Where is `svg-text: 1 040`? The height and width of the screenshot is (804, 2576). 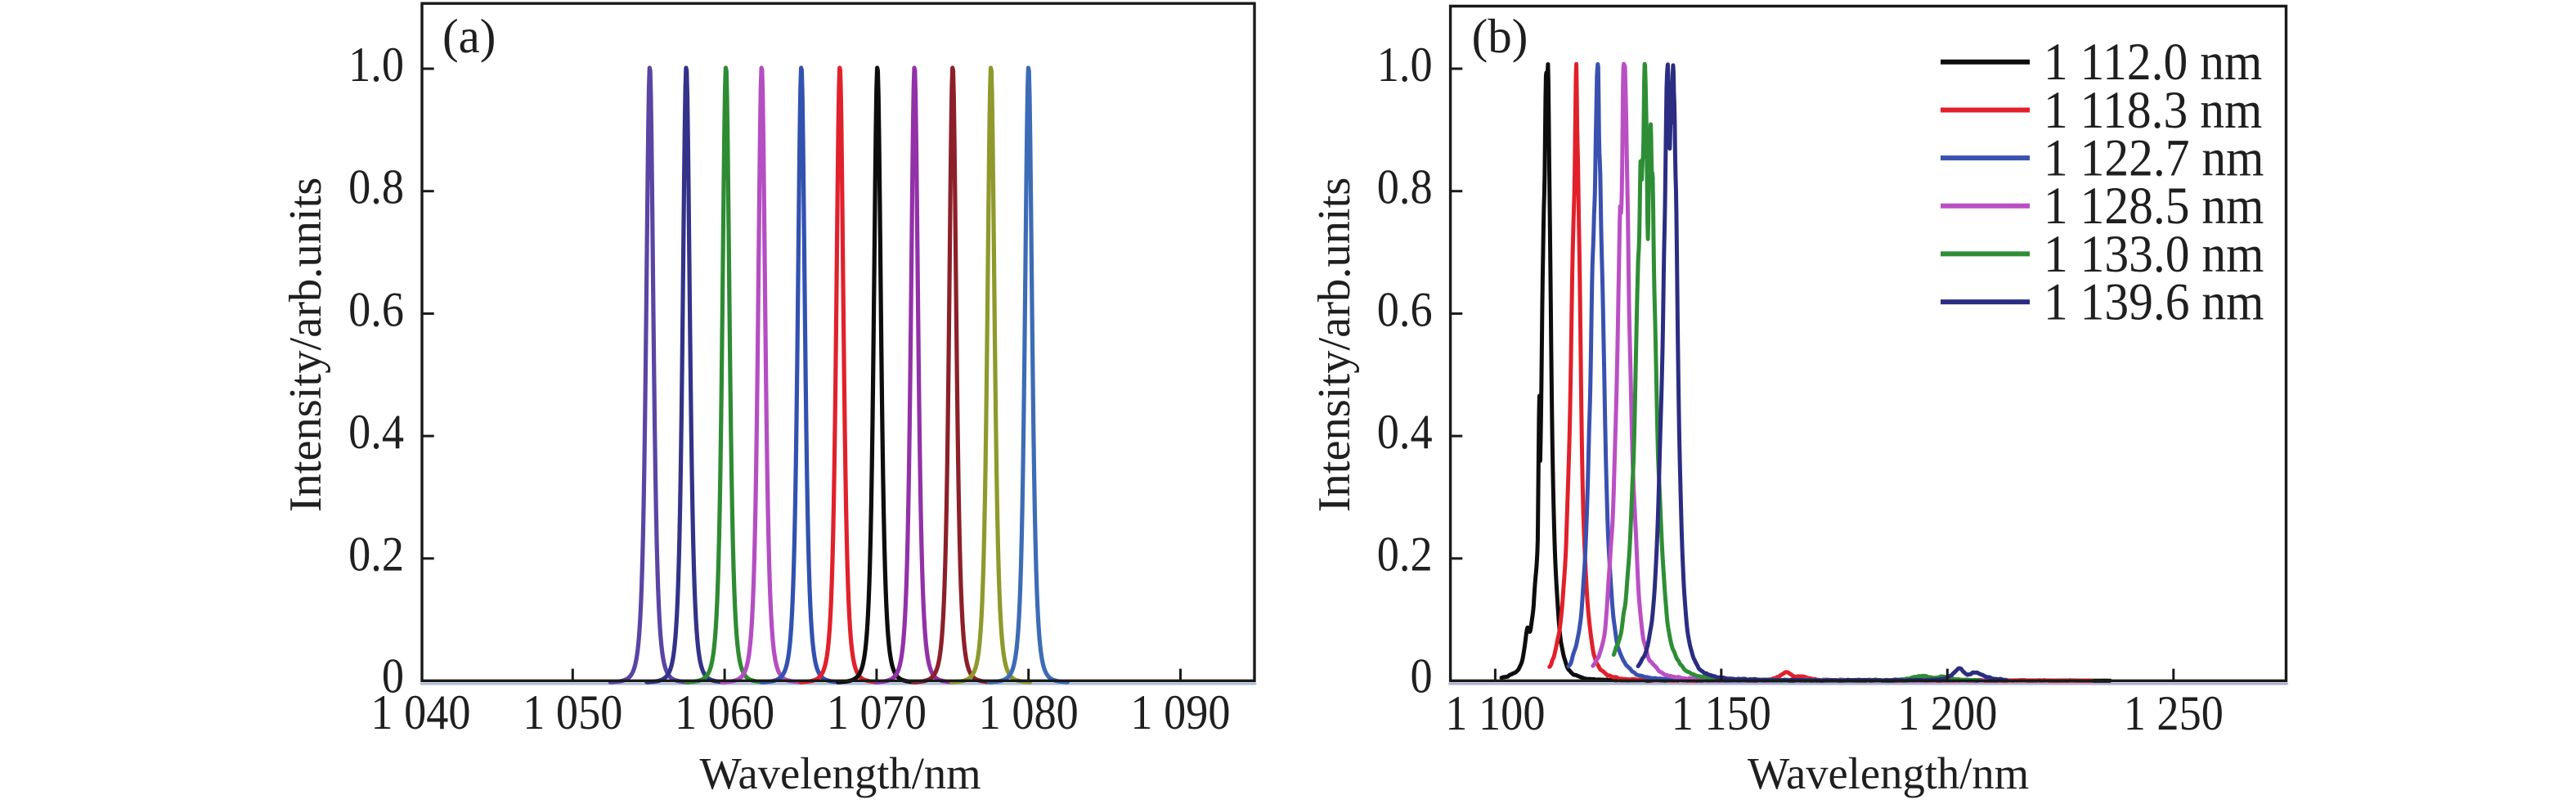
svg-text: 1 040 is located at coordinates (420, 713).